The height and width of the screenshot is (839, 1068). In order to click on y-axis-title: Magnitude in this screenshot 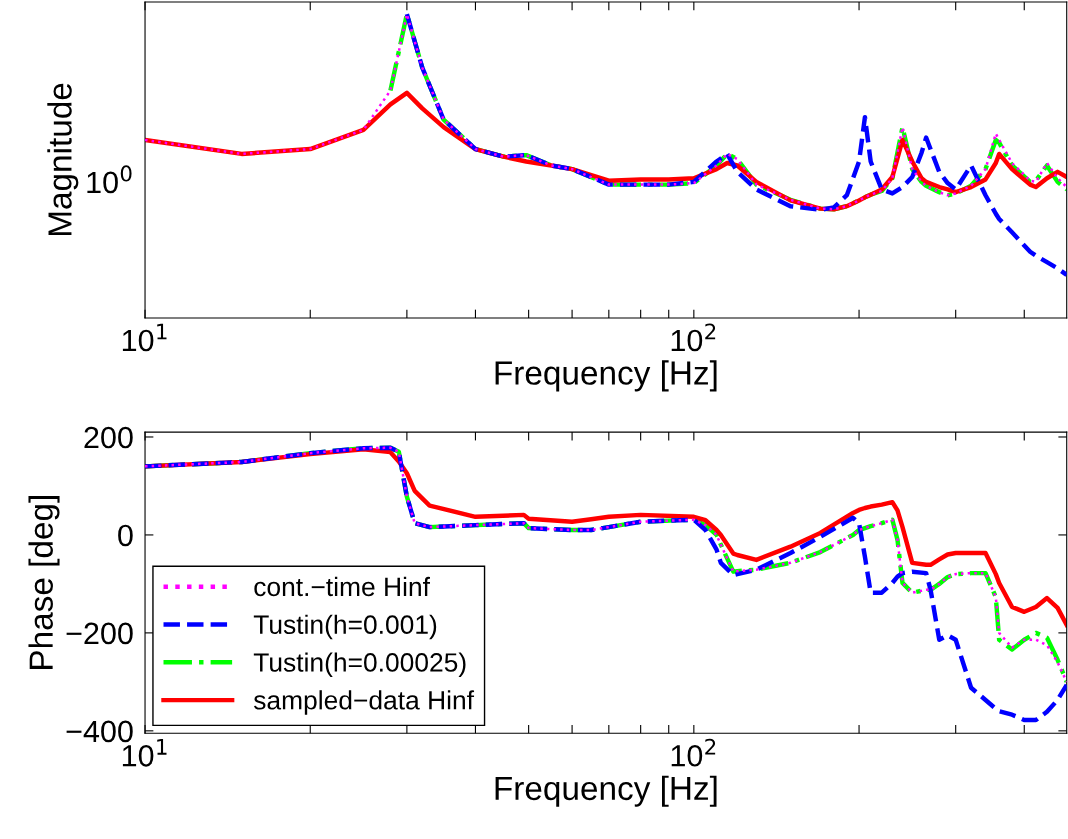, I will do `click(63, 159)`.